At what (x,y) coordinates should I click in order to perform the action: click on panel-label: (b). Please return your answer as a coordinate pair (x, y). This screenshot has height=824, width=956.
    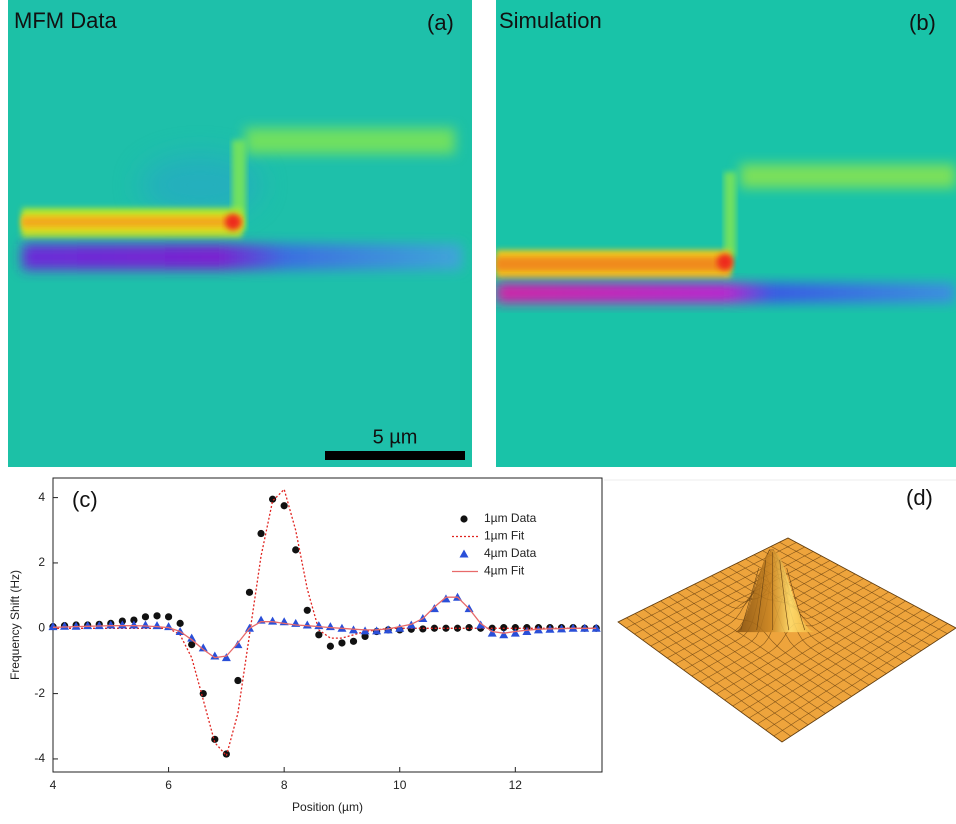
    Looking at the image, I should click on (922, 22).